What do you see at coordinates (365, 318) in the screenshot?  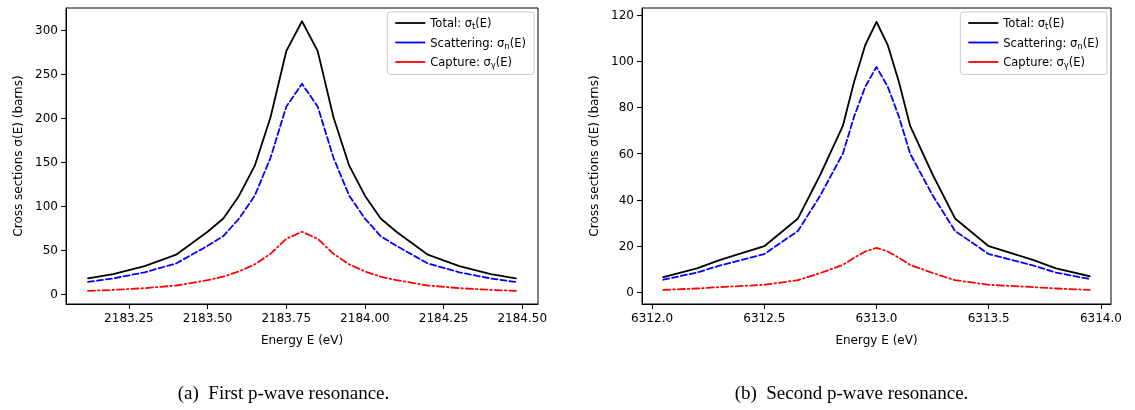 I see `x-tick-label: 2184.00` at bounding box center [365, 318].